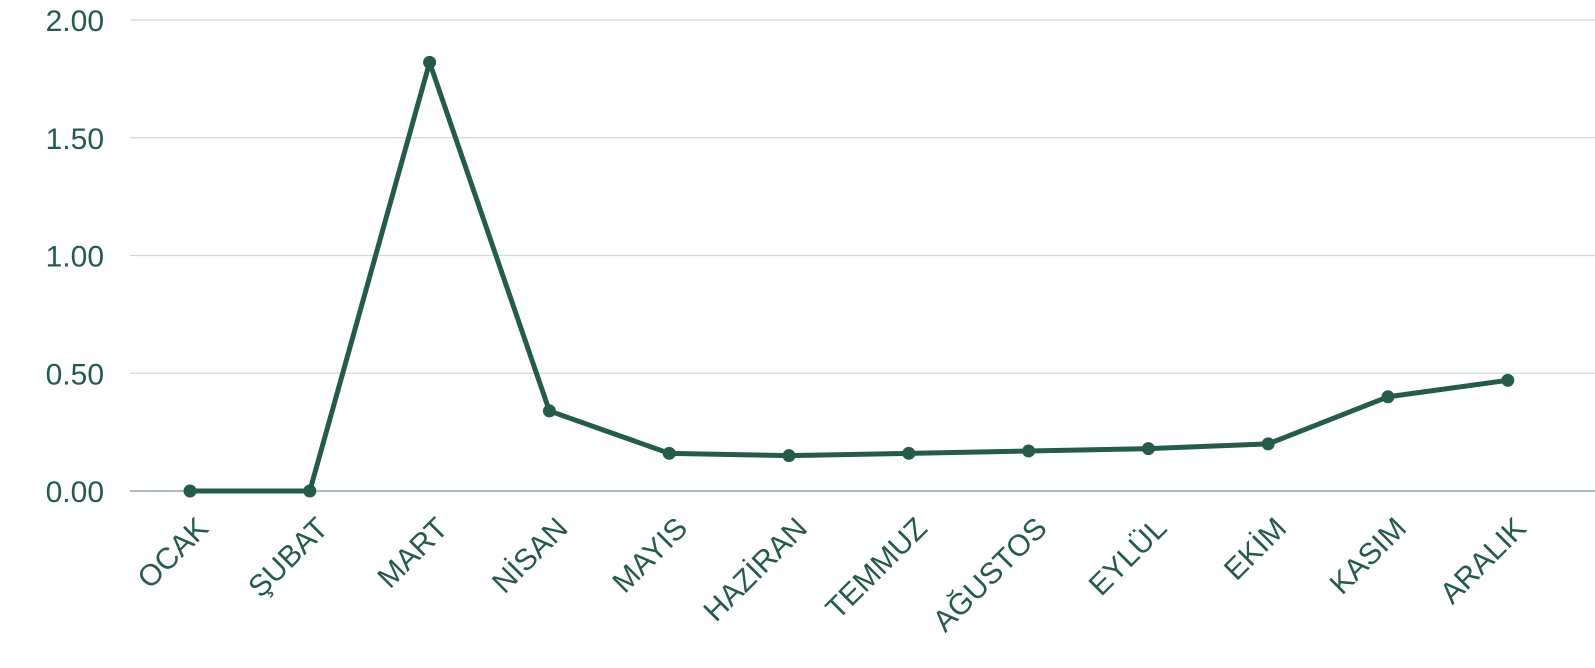 The width and height of the screenshot is (1595, 668). What do you see at coordinates (75, 374) in the screenshot?
I see `y-tick-label: 0.50` at bounding box center [75, 374].